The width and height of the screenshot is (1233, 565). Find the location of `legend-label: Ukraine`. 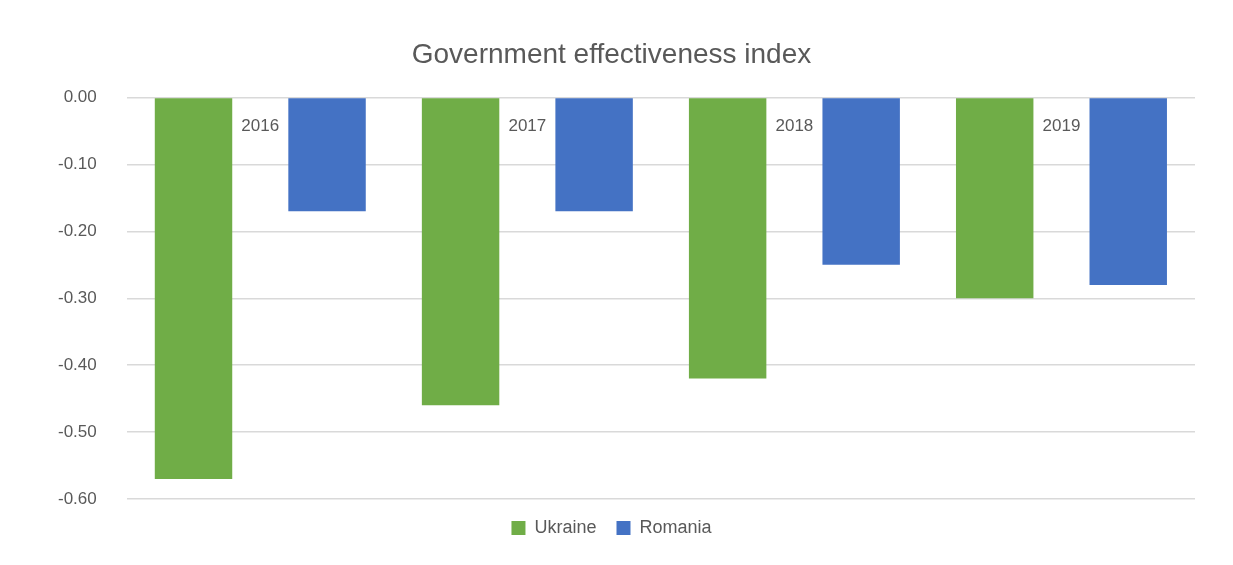

legend-label: Ukraine is located at coordinates (565, 526).